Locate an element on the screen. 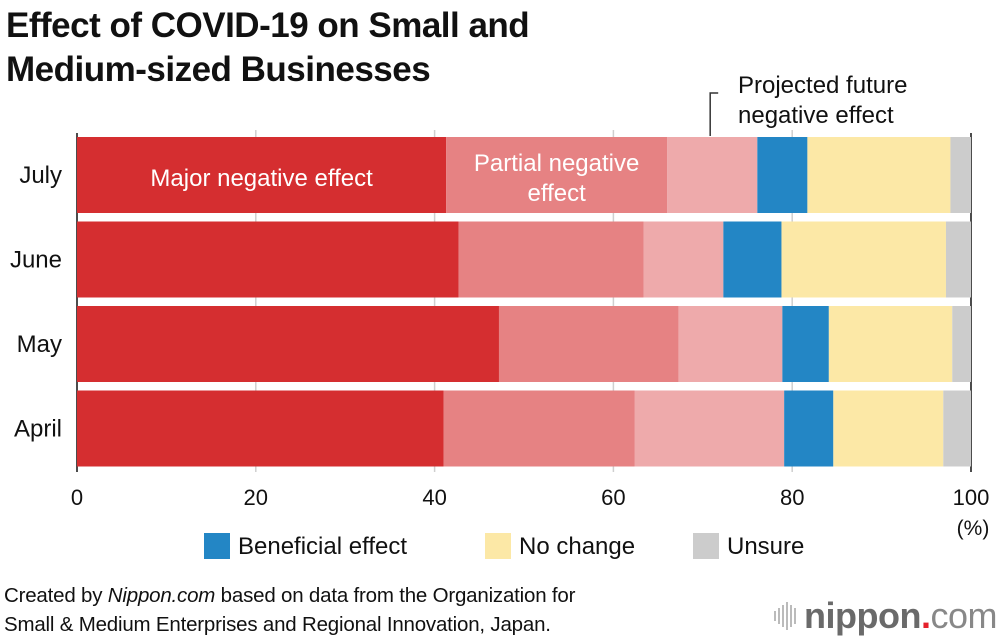  x-tick-label: 40 is located at coordinates (434, 497).